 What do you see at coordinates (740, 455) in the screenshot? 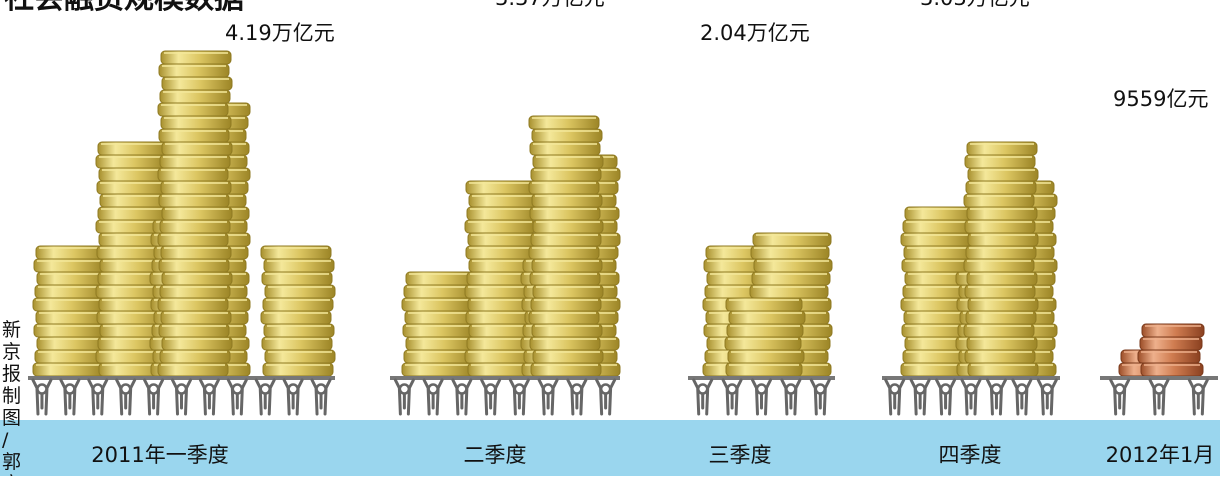
I see `category-label-3: 三季度` at bounding box center [740, 455].